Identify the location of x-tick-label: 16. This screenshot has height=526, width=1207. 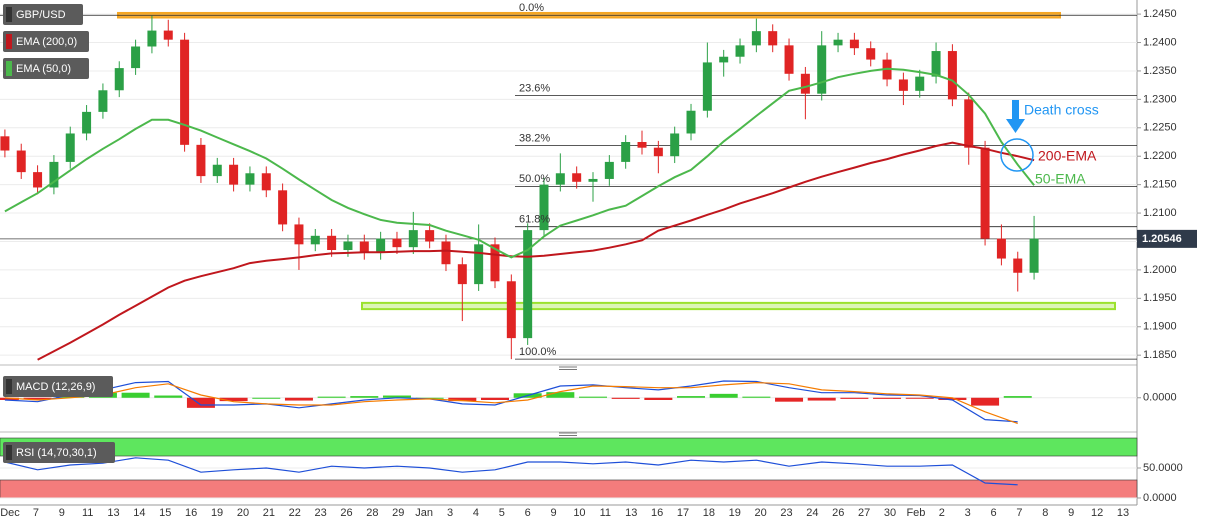
(657, 513).